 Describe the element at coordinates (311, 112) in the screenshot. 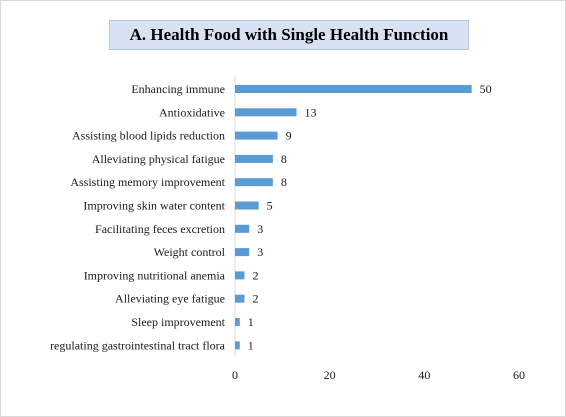

I see `value-label: 13` at that location.